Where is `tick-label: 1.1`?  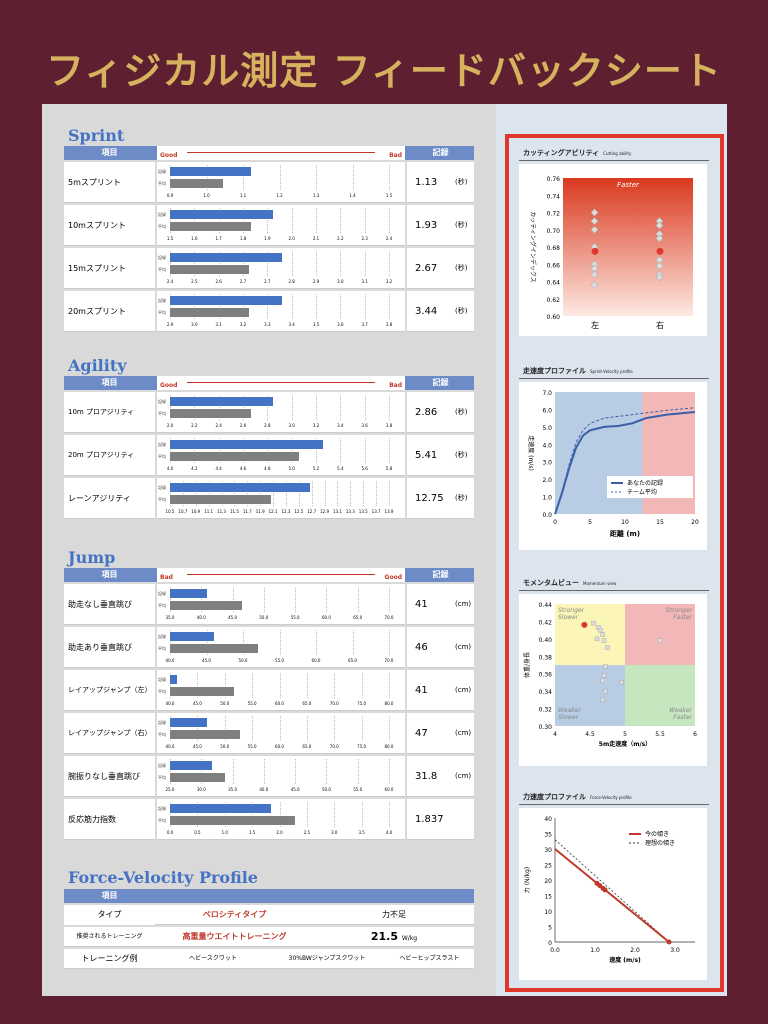
tick-label: 1.1 is located at coordinates (243, 195).